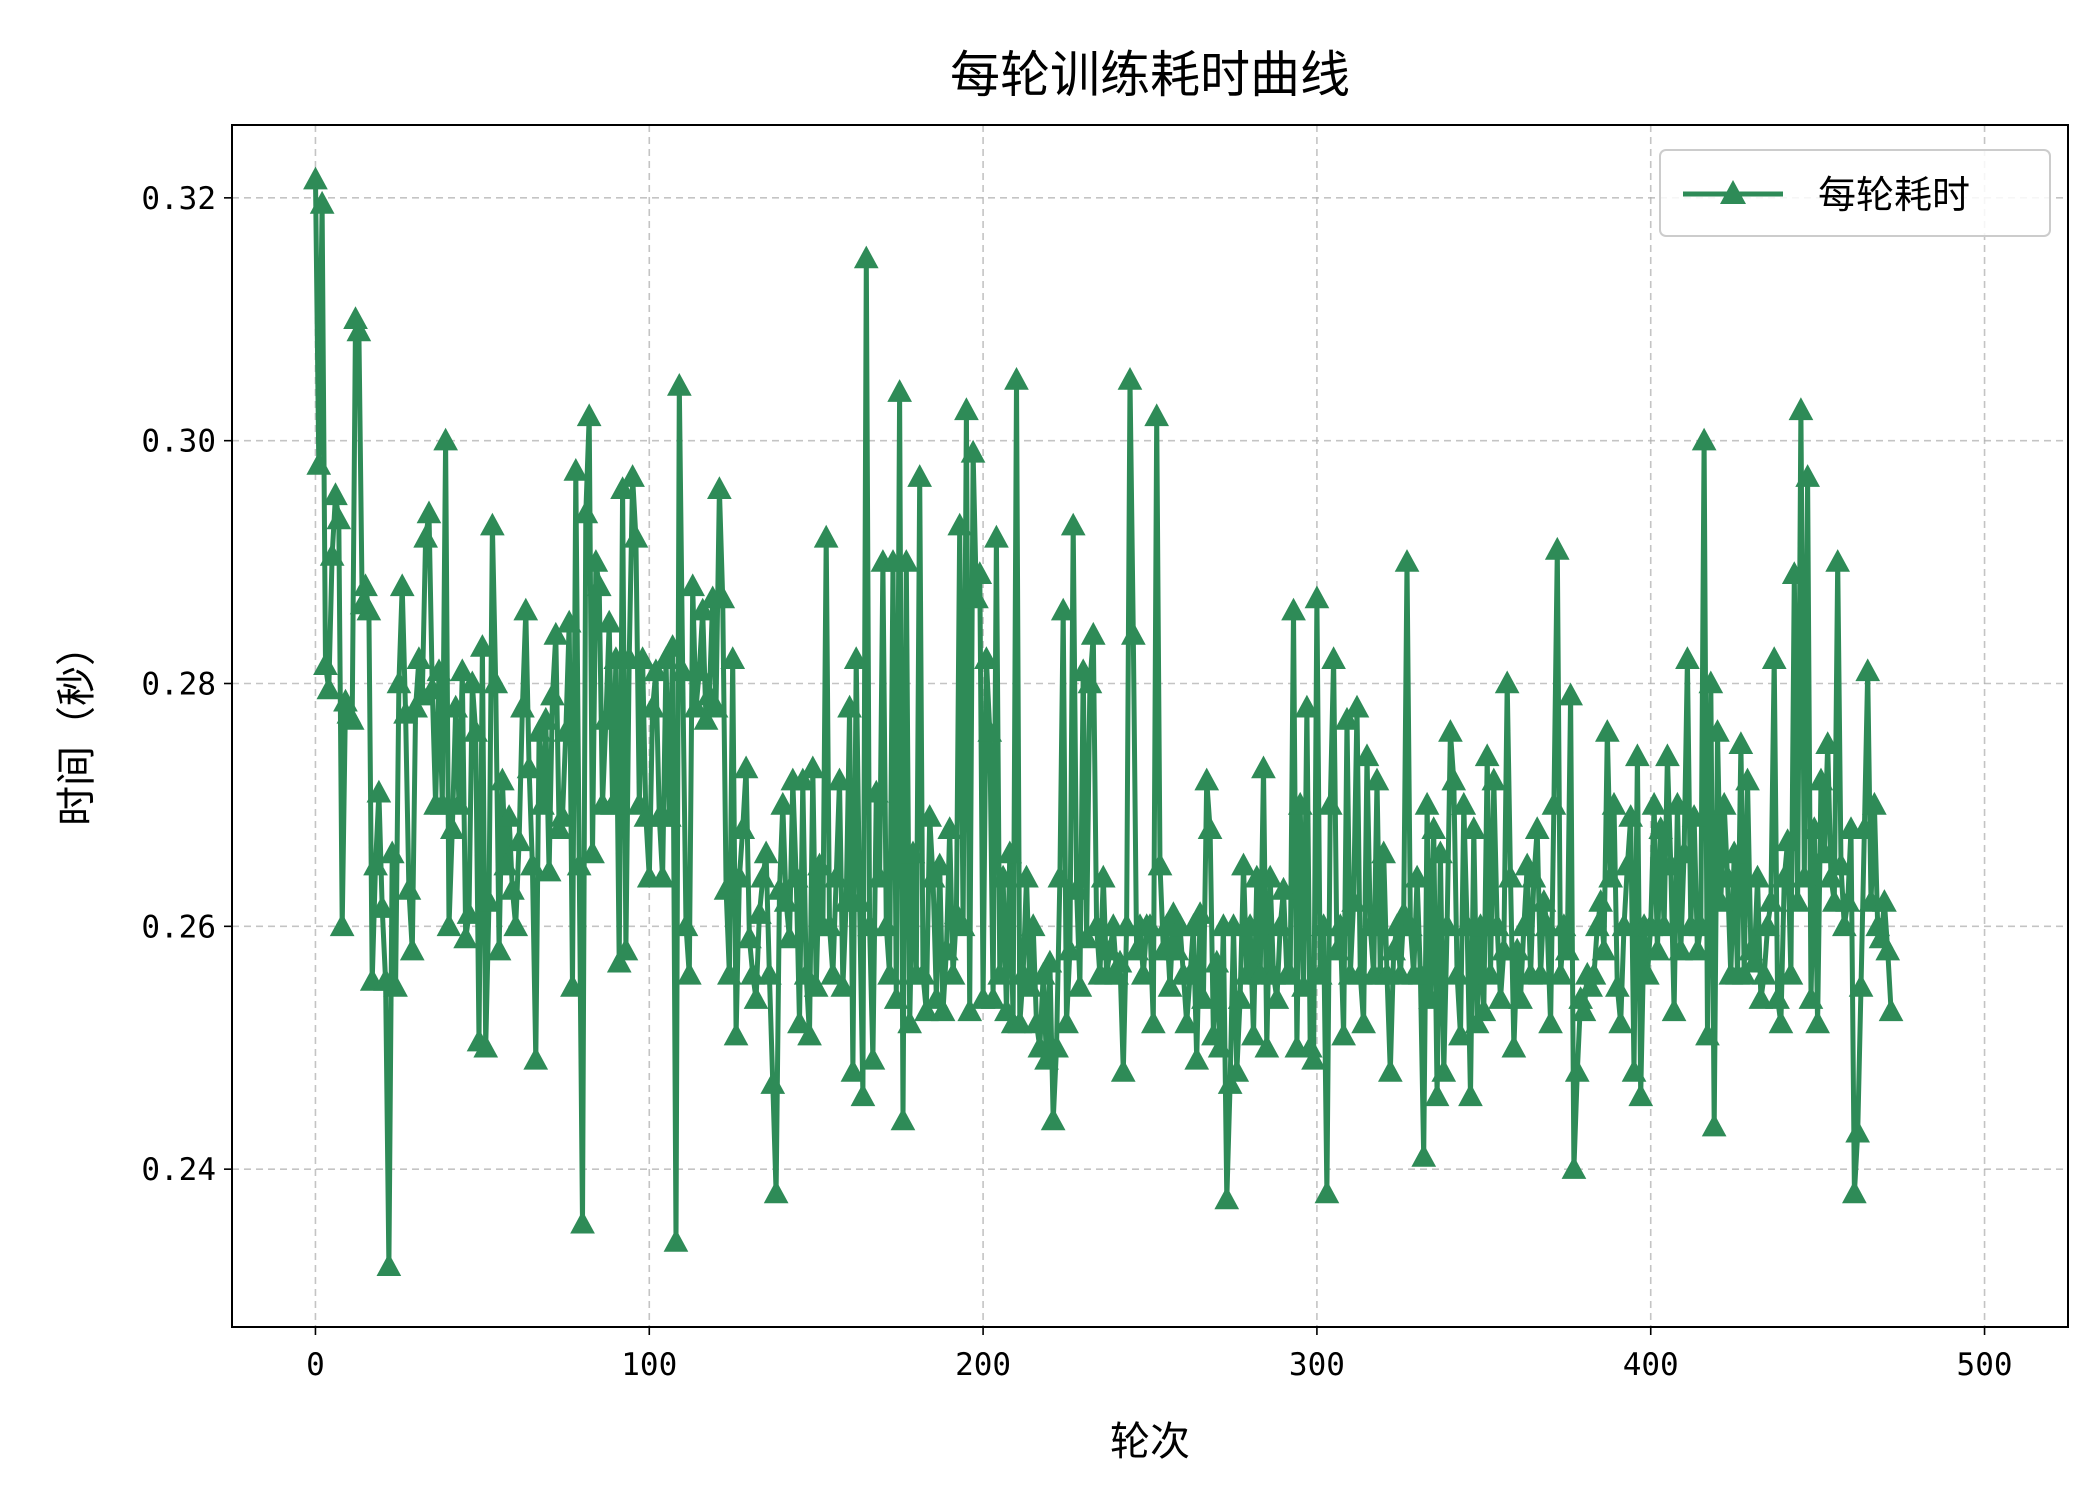 The height and width of the screenshot is (1500, 2100). I want to click on x-axis-label: 轮次, so click(1150, 1442).